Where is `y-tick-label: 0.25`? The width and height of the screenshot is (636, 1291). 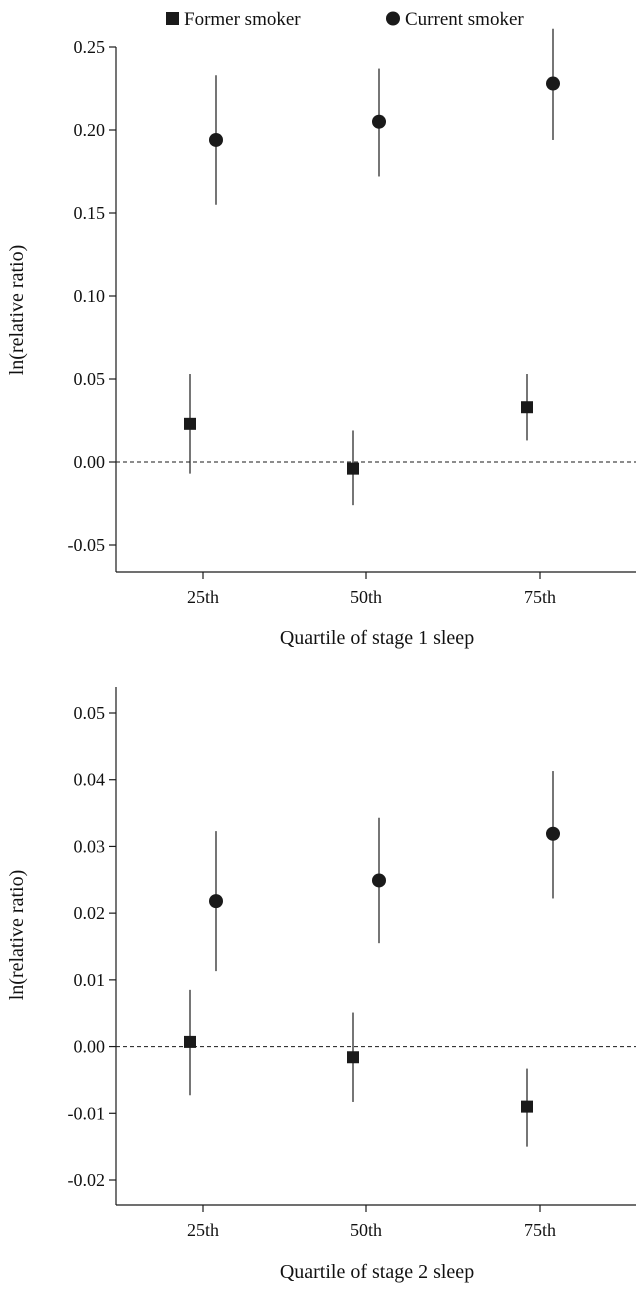 y-tick-label: 0.25 is located at coordinates (90, 47).